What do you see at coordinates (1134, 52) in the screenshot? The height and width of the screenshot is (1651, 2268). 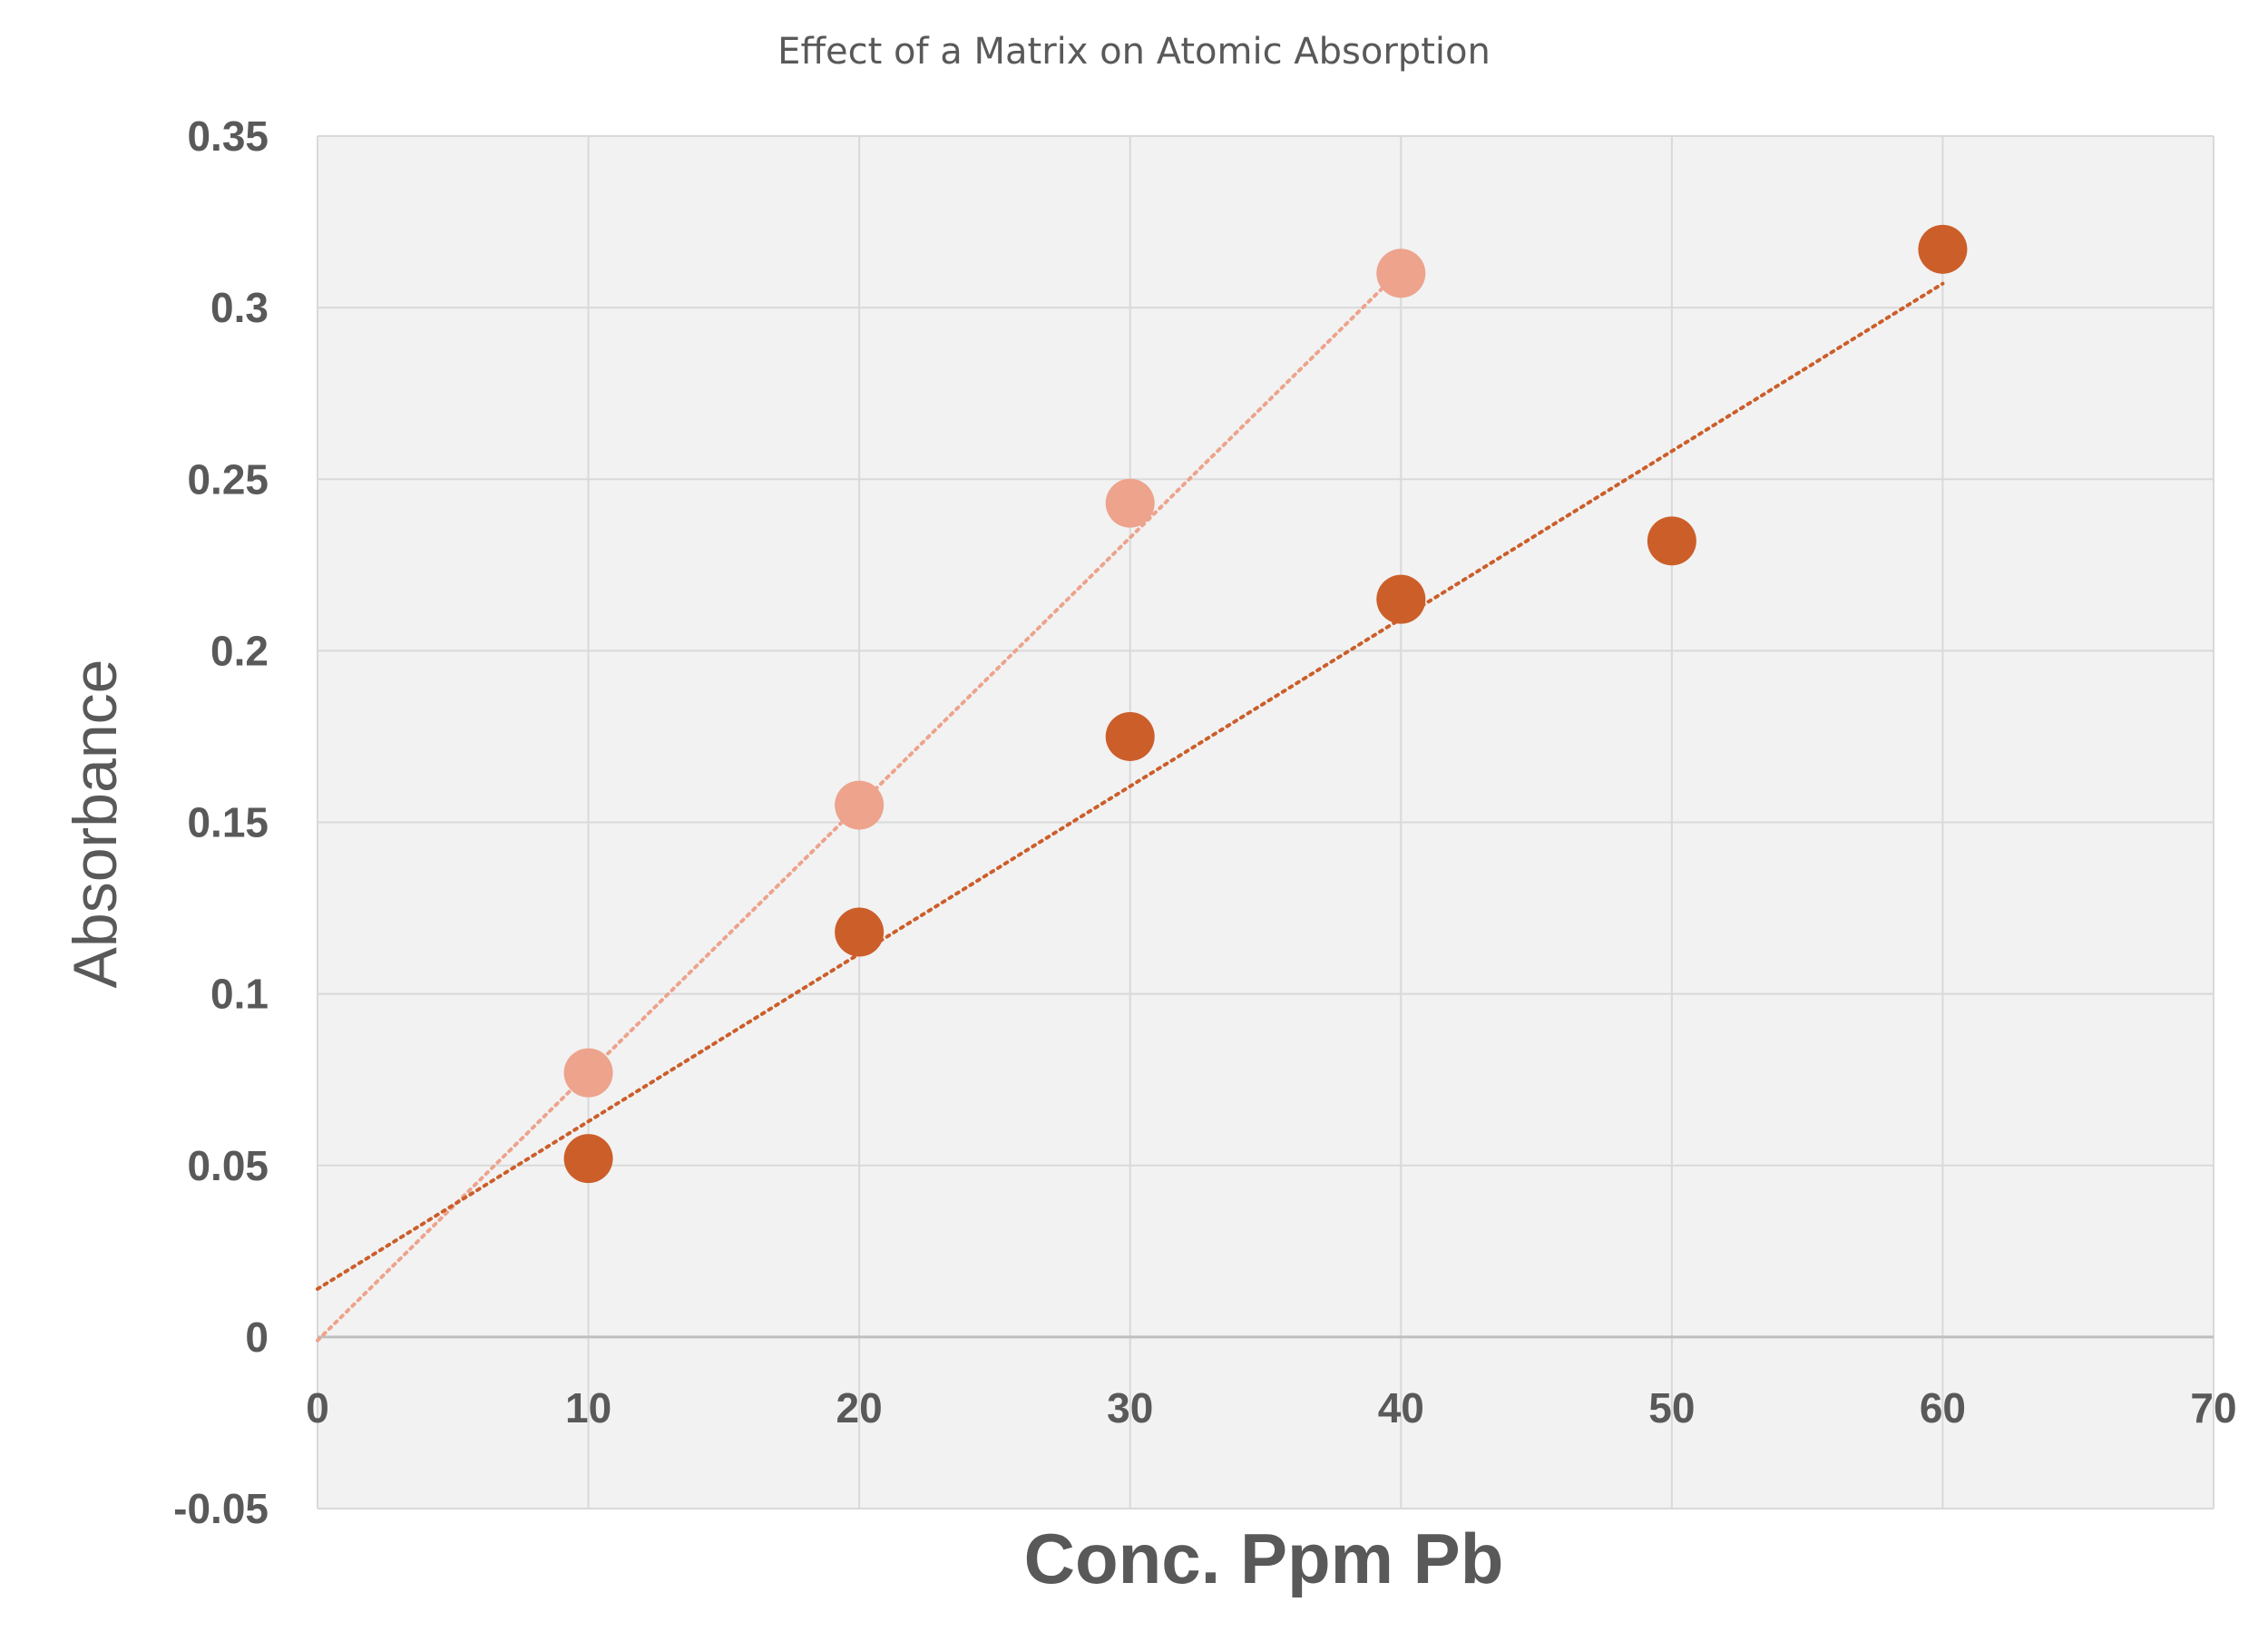 I see `chart-title: Effect of a Matrix on Atomic Absorption` at bounding box center [1134, 52].